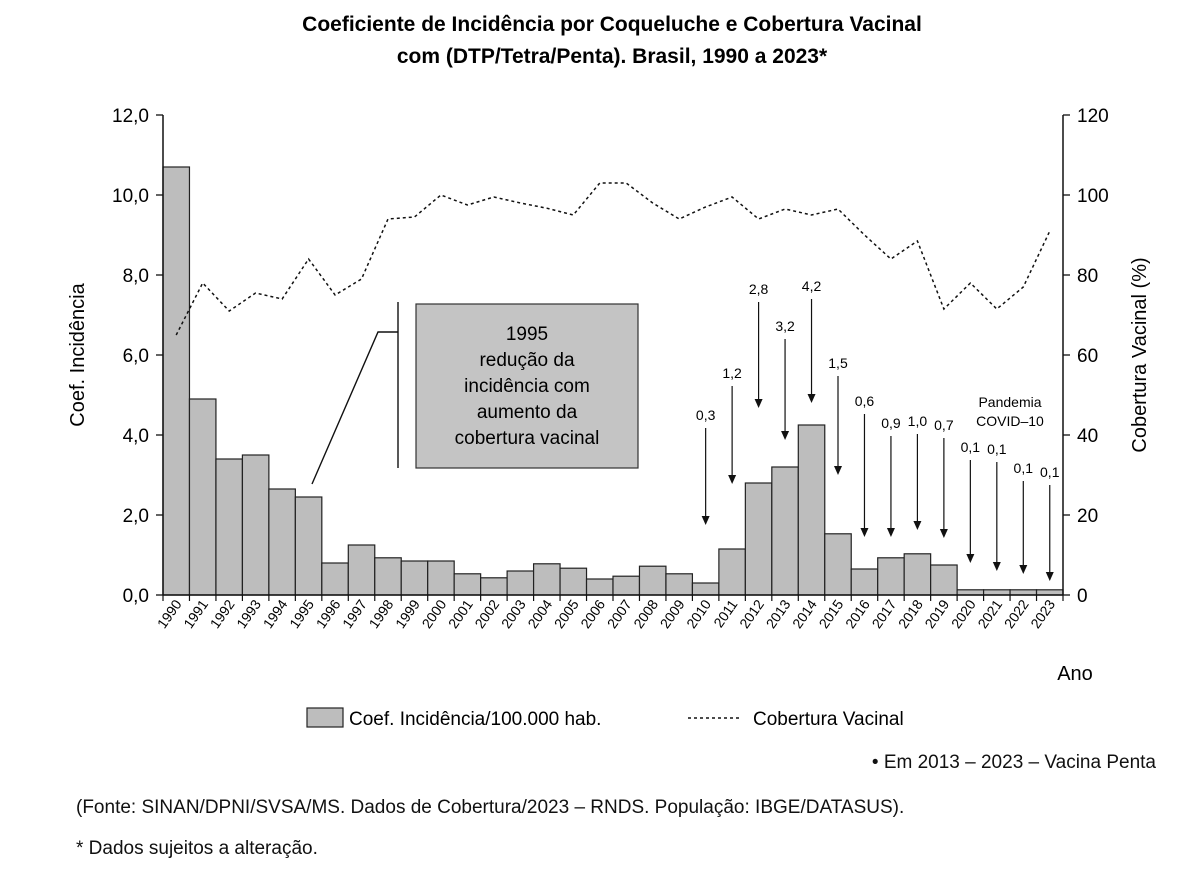  Describe the element at coordinates (1016, 613) in the screenshot. I see `x-tick-label-2022: 2022` at that location.